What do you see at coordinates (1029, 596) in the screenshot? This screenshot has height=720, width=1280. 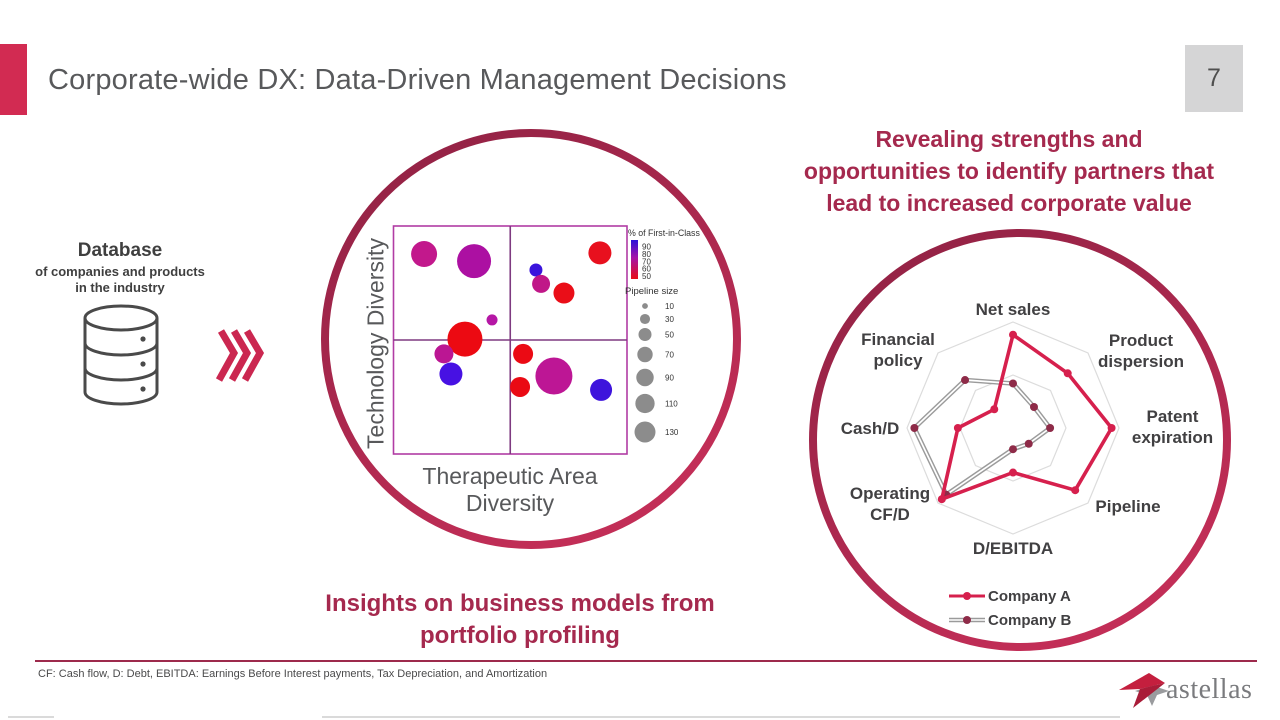 I see `legend-company-a-label: Company A` at bounding box center [1029, 596].